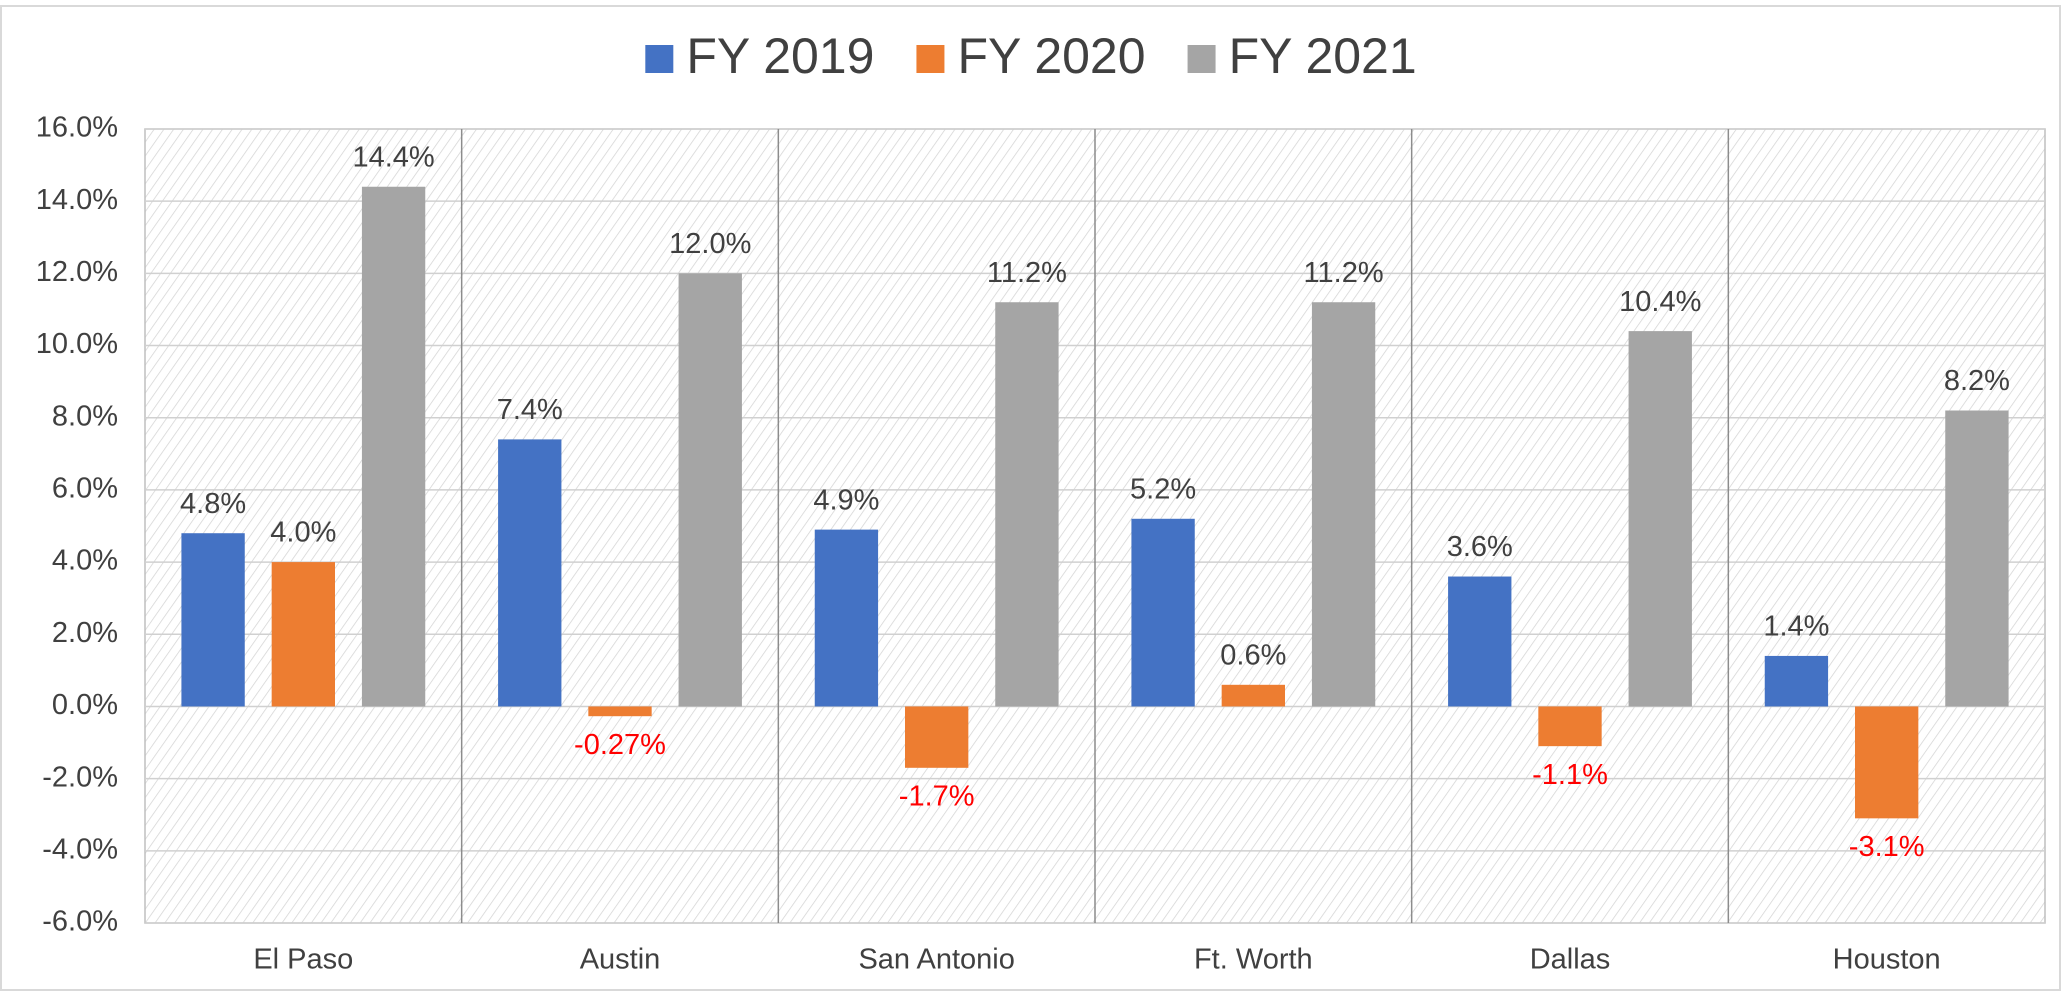  Describe the element at coordinates (1480, 547) in the screenshot. I see `data-label: 3.6%` at that location.